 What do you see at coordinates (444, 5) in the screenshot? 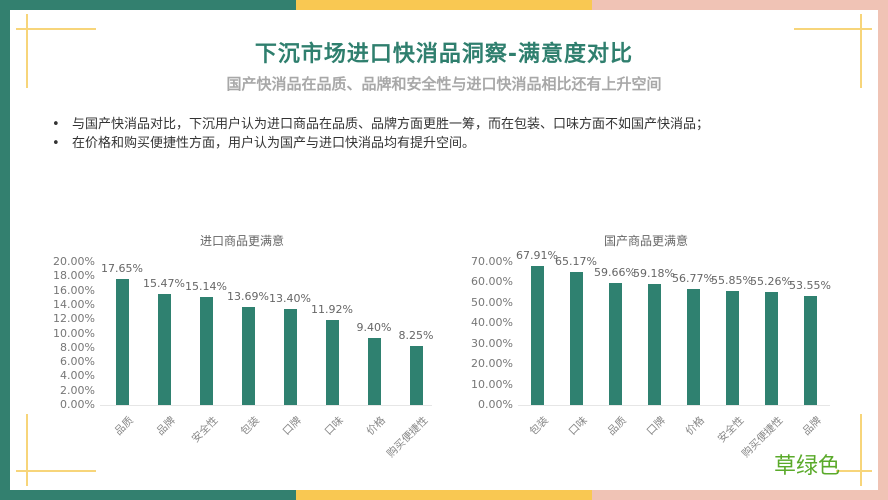
I see `frame-top-yellow` at bounding box center [444, 5].